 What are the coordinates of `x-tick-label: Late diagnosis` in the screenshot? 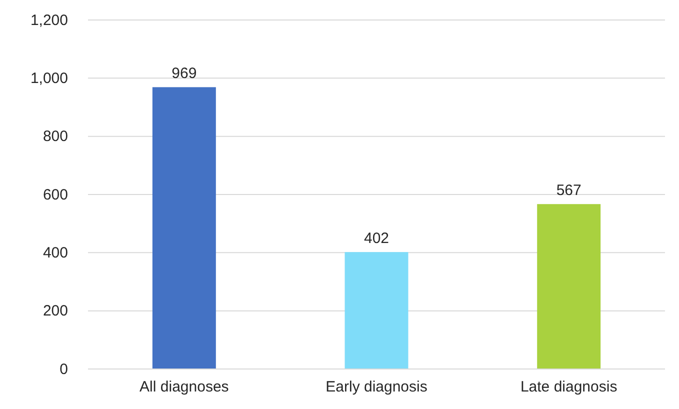 It's located at (569, 387).